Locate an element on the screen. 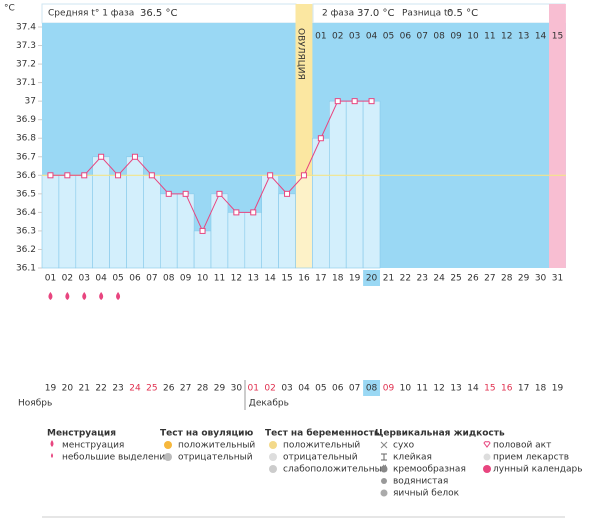  phase2-day: 15 is located at coordinates (557, 37).